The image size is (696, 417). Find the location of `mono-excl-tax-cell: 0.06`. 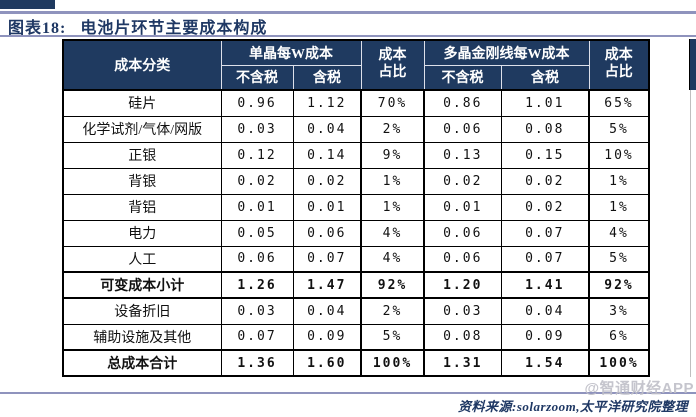

mono-excl-tax-cell: 0.06 is located at coordinates (257, 259).